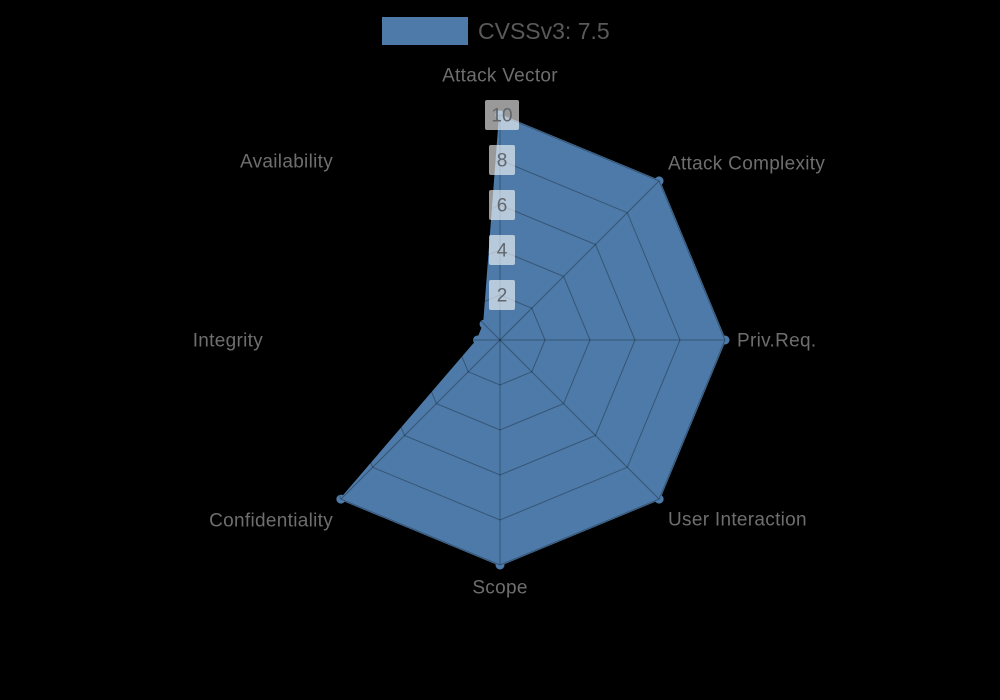  I want to click on tick-label-6: 6, so click(502, 206).